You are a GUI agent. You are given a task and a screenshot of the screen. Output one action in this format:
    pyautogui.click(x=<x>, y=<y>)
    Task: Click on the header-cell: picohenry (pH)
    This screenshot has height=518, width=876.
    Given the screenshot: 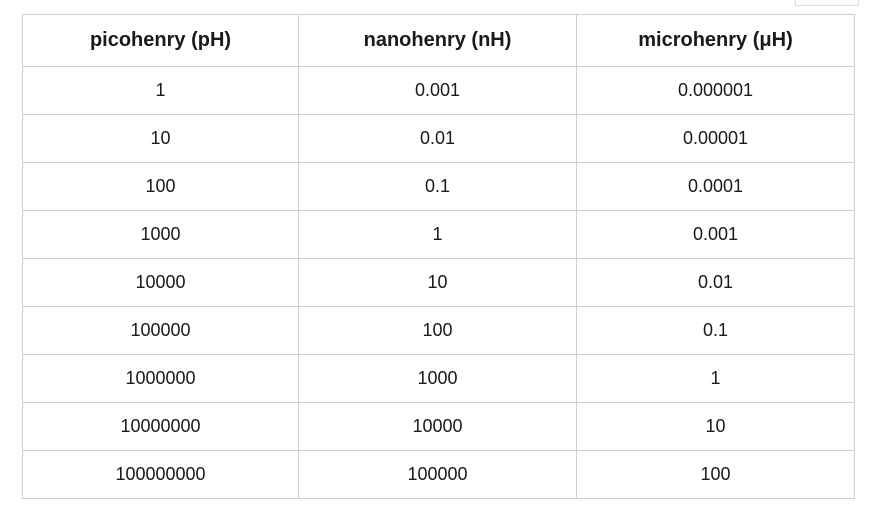 What is the action you would take?
    pyautogui.click(x=160, y=40)
    